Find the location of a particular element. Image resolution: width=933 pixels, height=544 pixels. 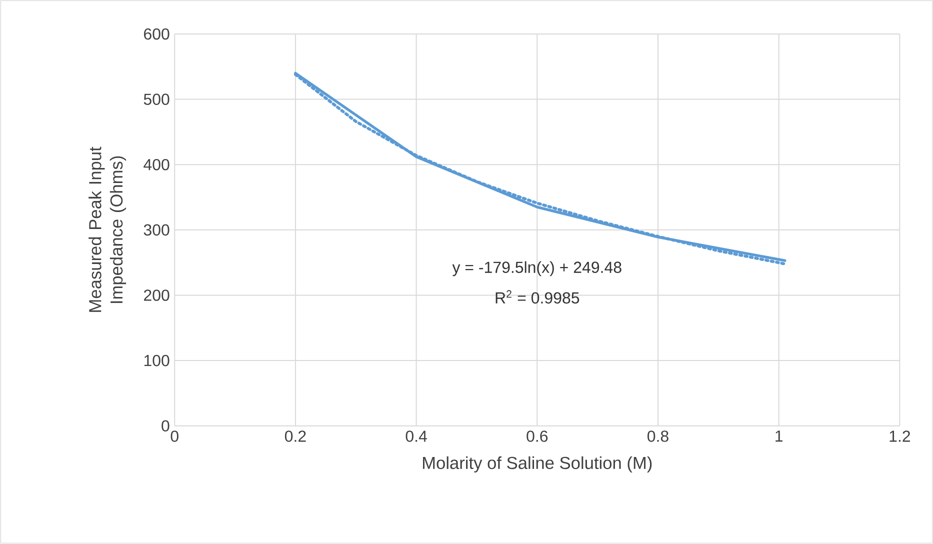

x-tick-label: 0.2 is located at coordinates (295, 436).